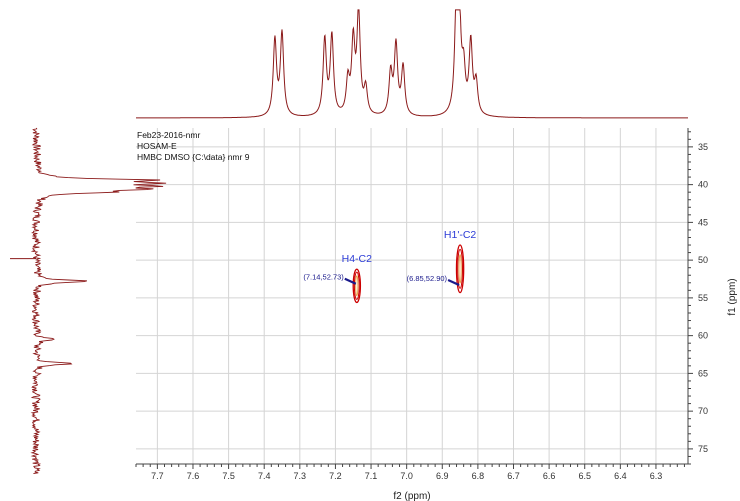 The image size is (740, 501). Describe the element at coordinates (335, 476) in the screenshot. I see `x-tick-label: 7.2` at that location.